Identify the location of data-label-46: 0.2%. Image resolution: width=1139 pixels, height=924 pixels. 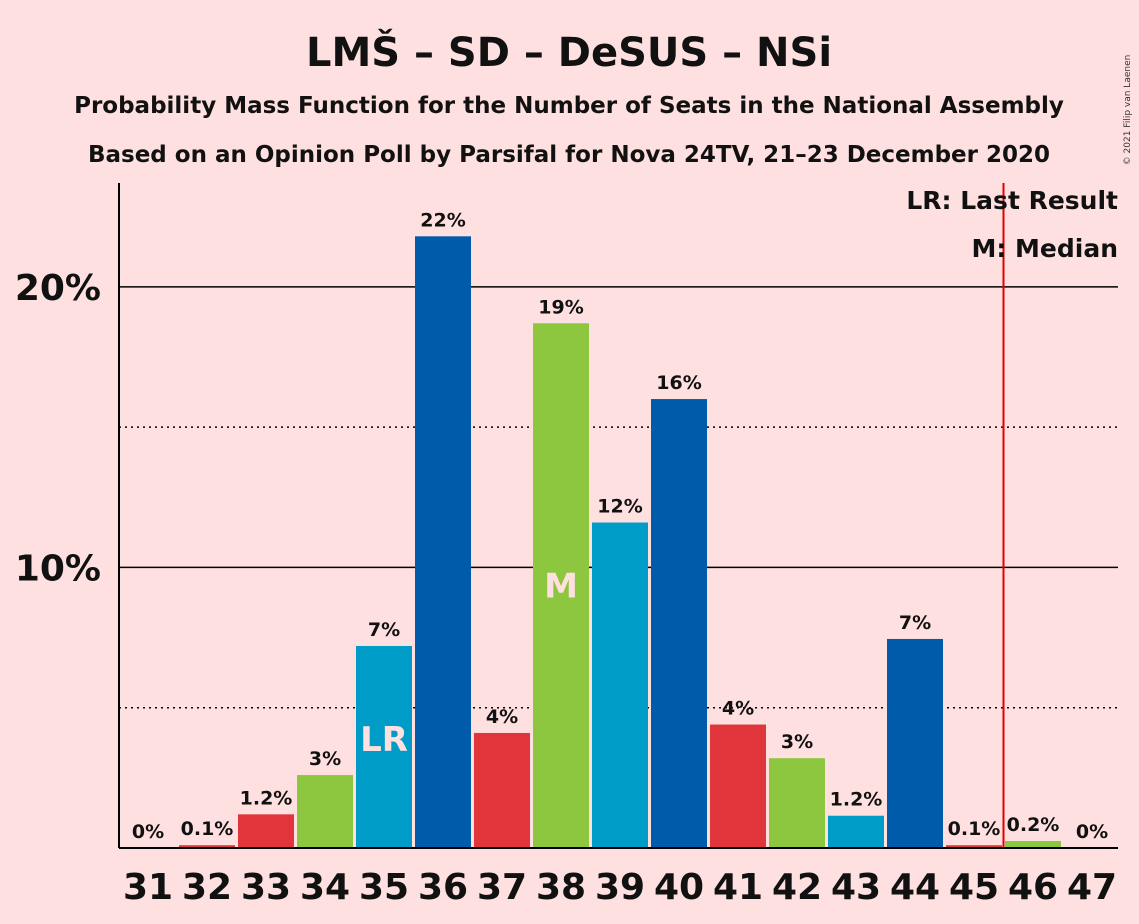
(1033, 825).